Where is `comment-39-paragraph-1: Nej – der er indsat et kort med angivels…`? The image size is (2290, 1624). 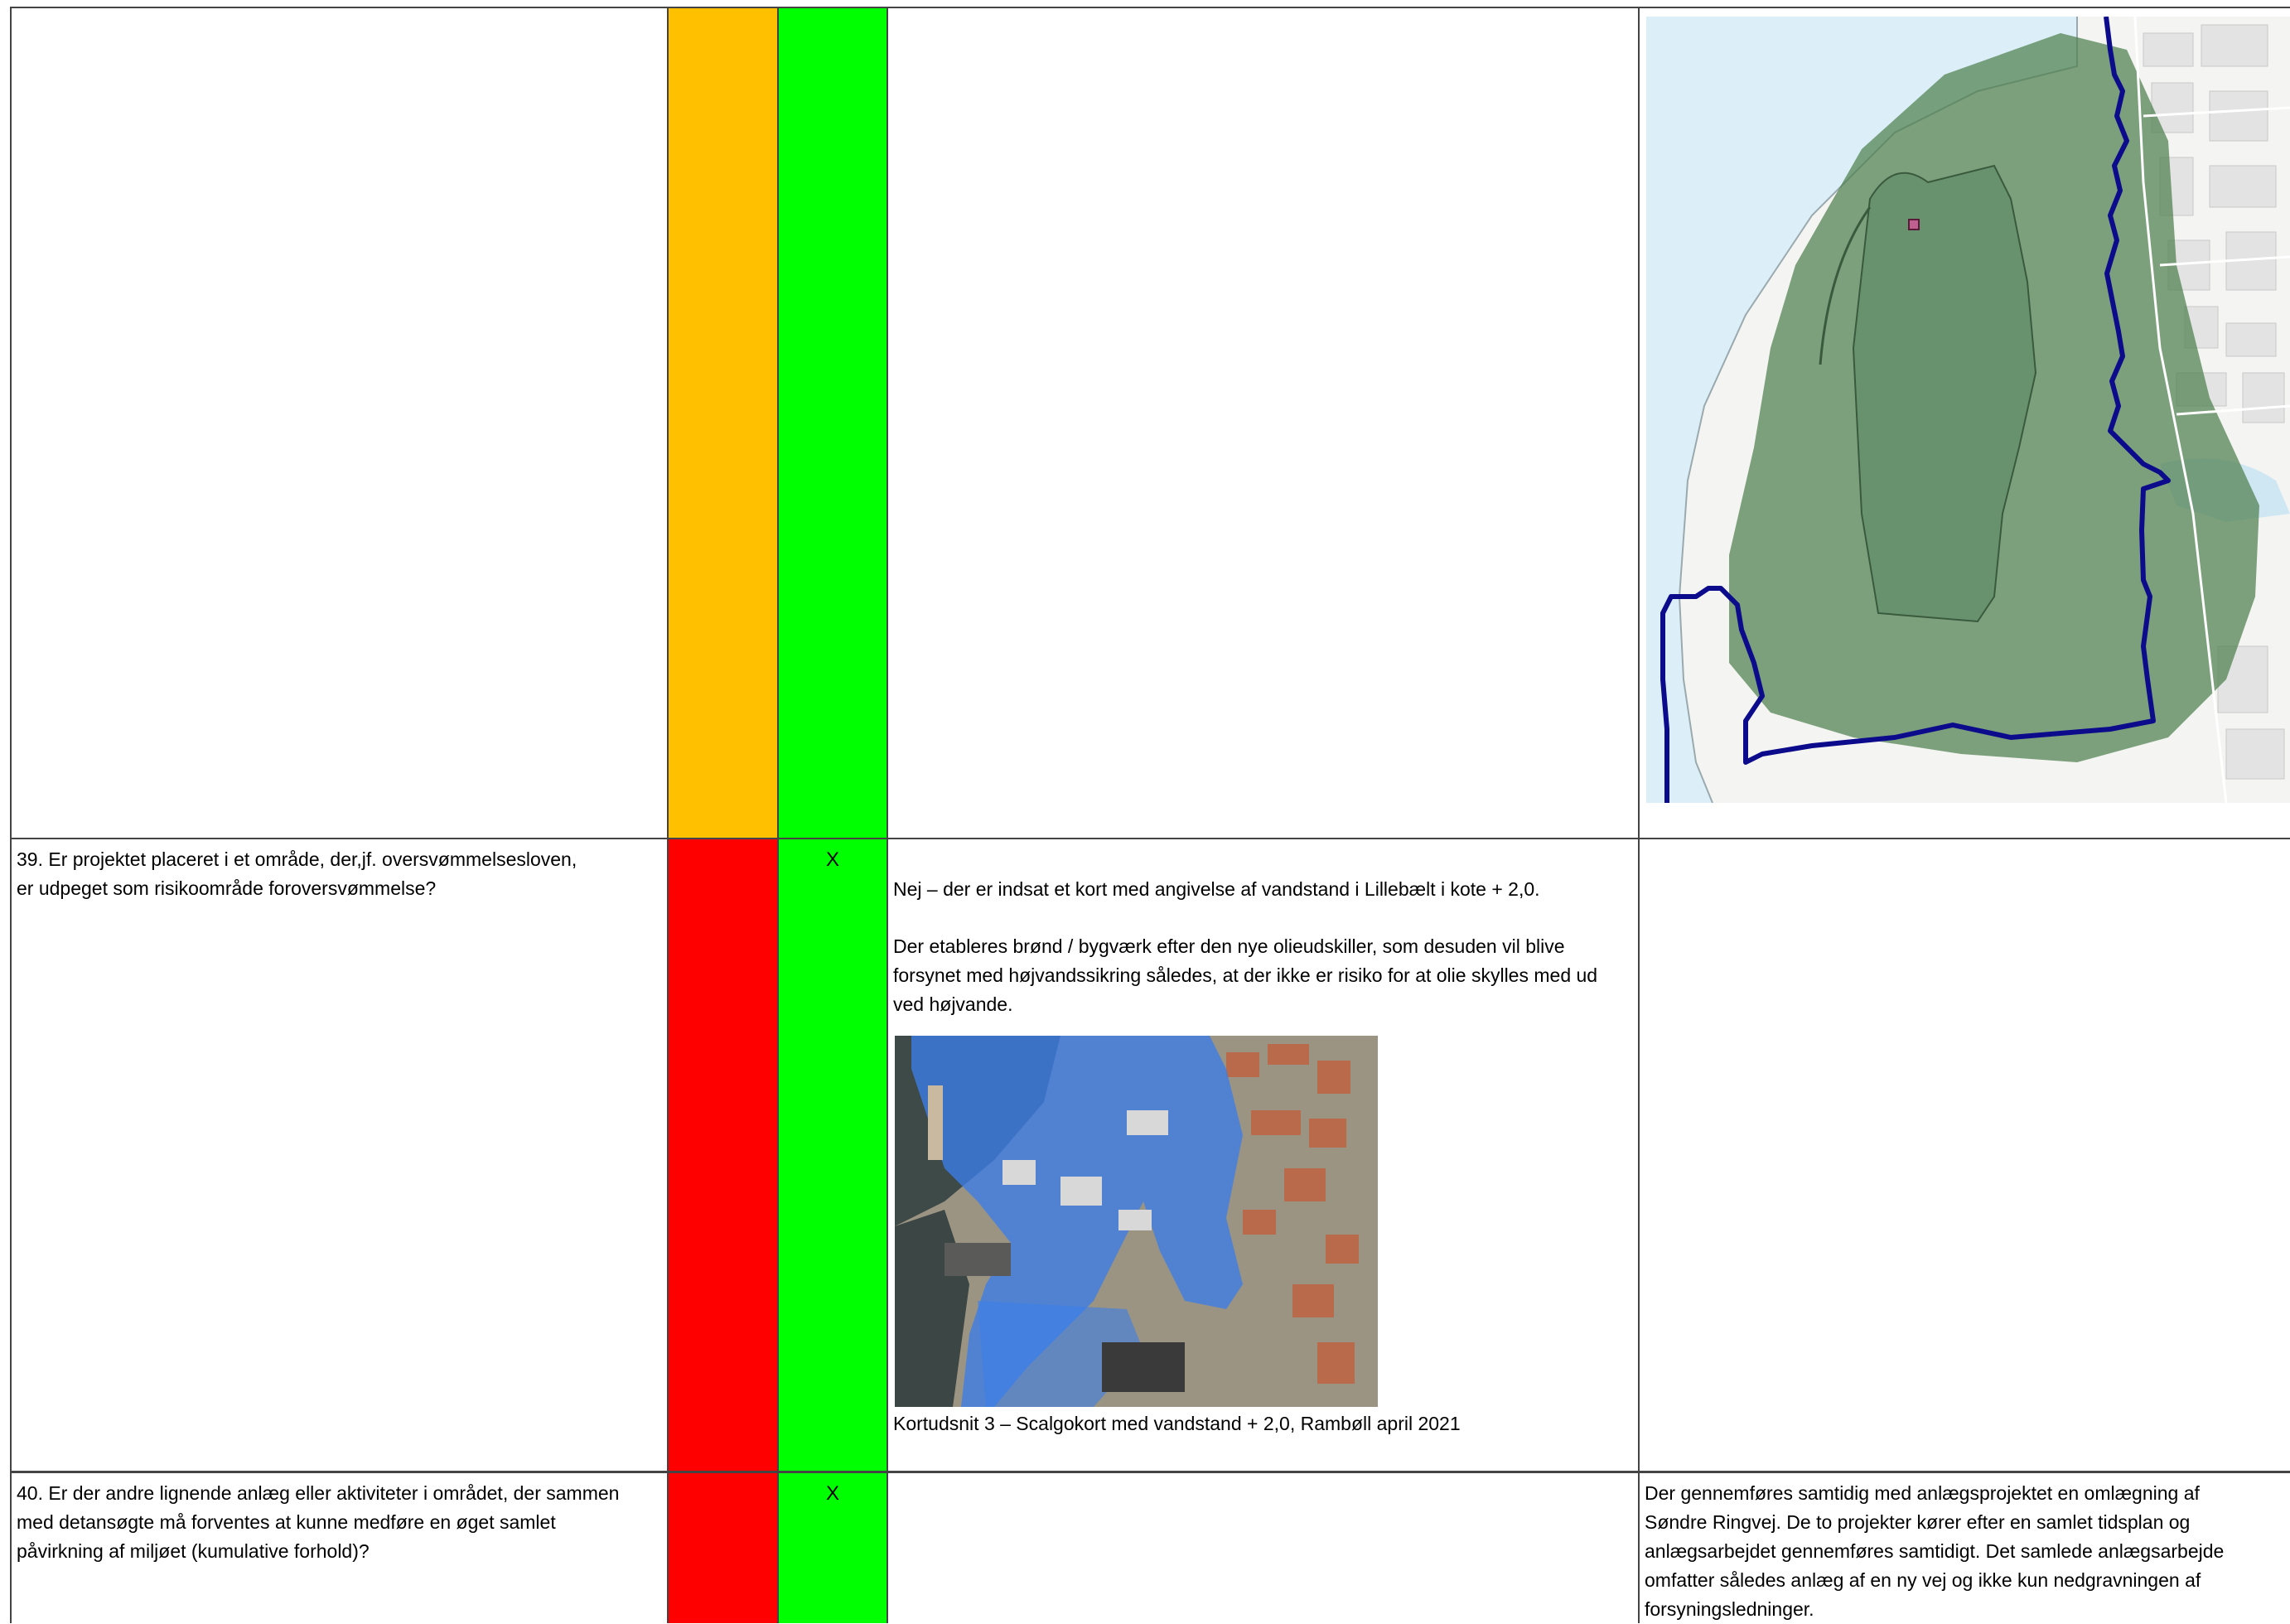
comment-39-paragraph-1: Nej – der er indsat et kort med angivels… is located at coordinates (1216, 889).